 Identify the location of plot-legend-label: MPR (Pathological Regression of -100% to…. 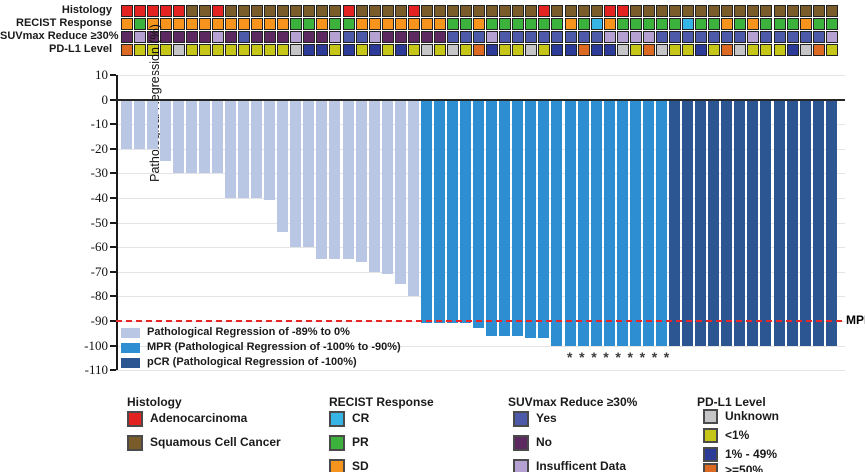
(274, 347).